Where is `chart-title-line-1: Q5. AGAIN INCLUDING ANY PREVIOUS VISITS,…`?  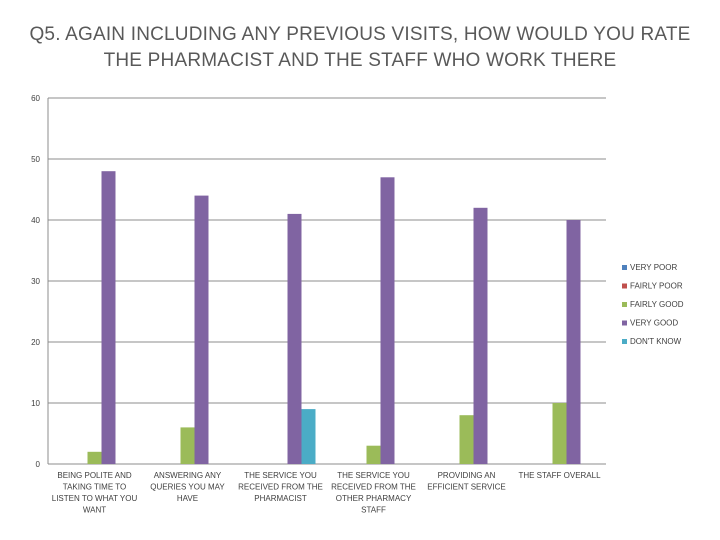 chart-title-line-1: Q5. AGAIN INCLUDING ANY PREVIOUS VISITS,… is located at coordinates (360, 34).